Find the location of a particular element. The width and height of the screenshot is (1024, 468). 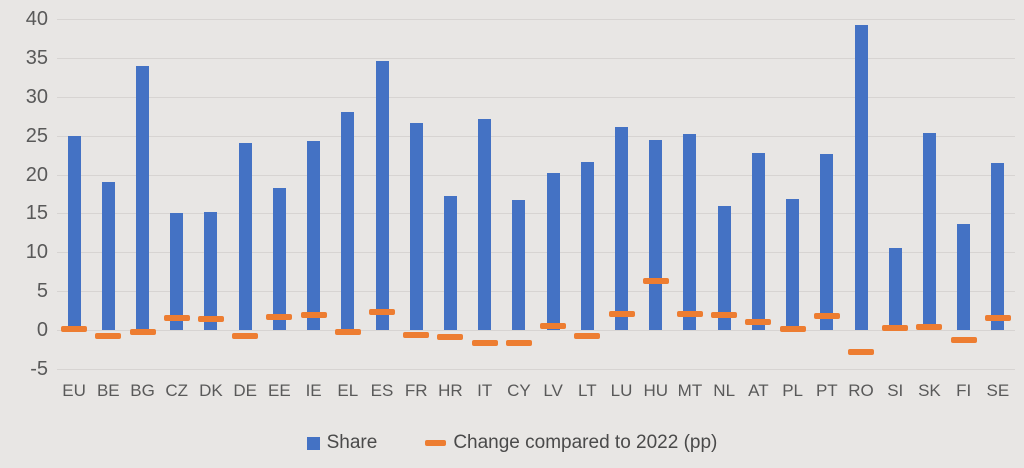

legend-share-label: Share is located at coordinates (352, 442).